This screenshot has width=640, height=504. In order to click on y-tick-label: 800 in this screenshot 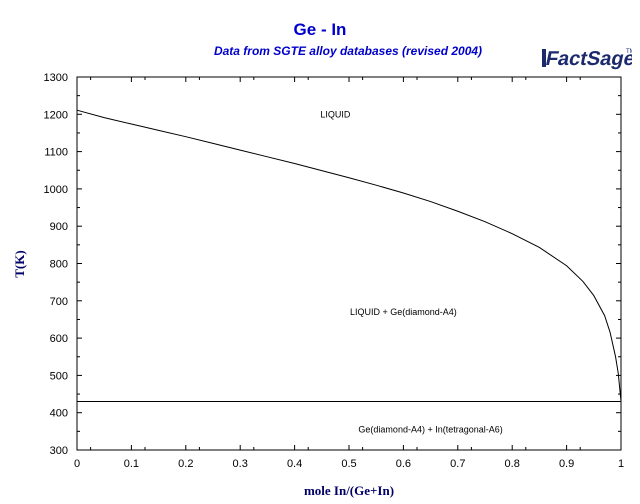, I will do `click(59, 265)`.